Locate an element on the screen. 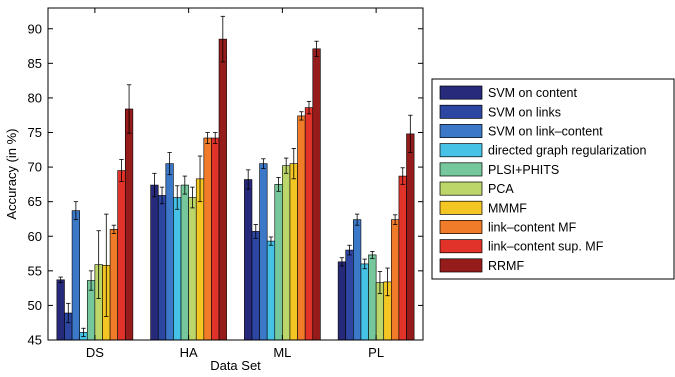 This screenshot has height=377, width=675. legend-label: RRMF is located at coordinates (506, 266).